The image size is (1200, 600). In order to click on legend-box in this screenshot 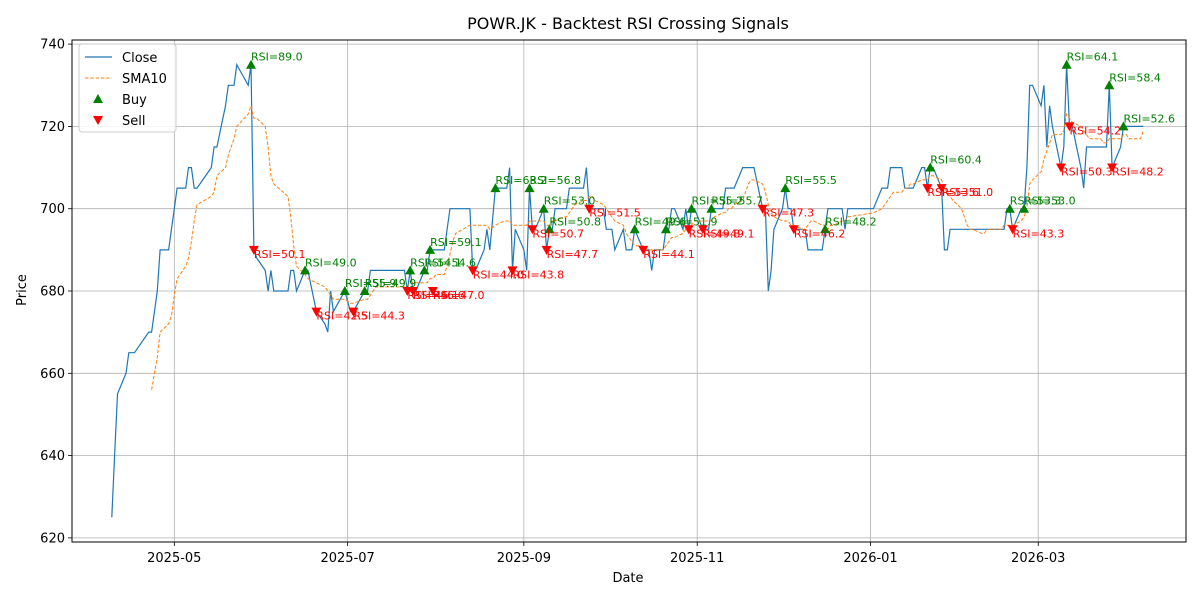, I will do `click(127, 88)`.